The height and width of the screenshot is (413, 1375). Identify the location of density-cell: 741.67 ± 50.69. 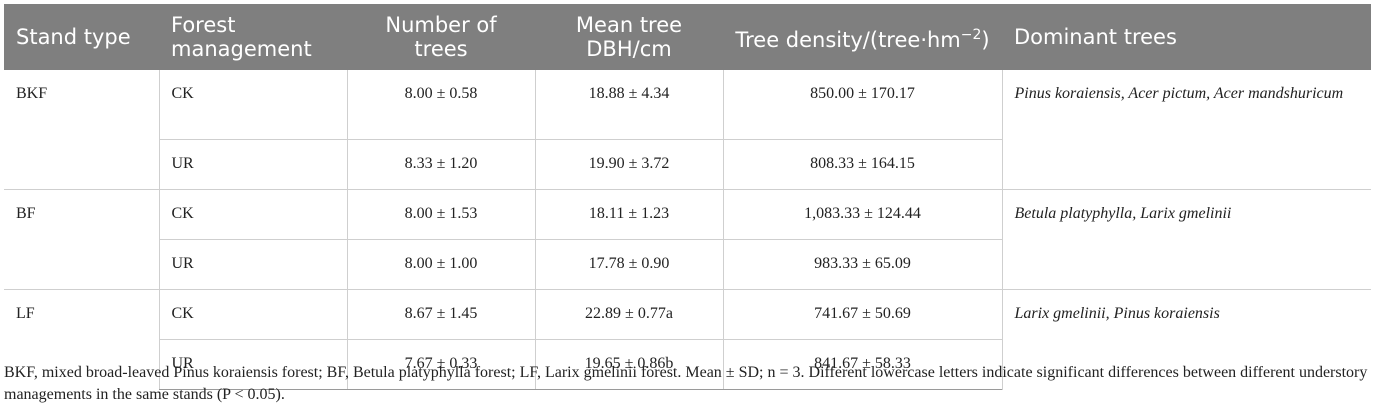
(862, 314).